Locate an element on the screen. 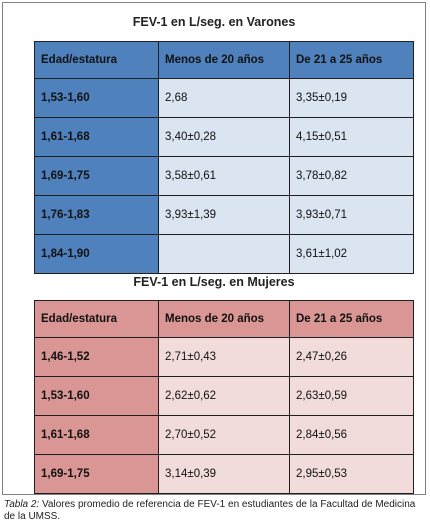 This screenshot has width=430, height=530. female-table-title: FEV-1 en L/seg. en Mujeres is located at coordinates (214, 282).